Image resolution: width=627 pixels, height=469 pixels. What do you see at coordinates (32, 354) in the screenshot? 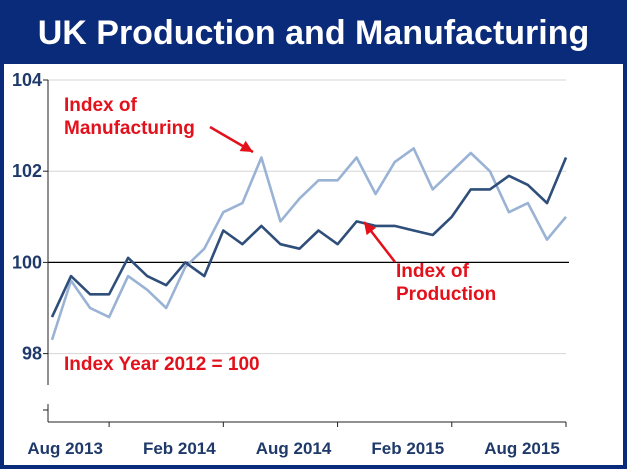
I see `y-tick-label: 98` at bounding box center [32, 354].